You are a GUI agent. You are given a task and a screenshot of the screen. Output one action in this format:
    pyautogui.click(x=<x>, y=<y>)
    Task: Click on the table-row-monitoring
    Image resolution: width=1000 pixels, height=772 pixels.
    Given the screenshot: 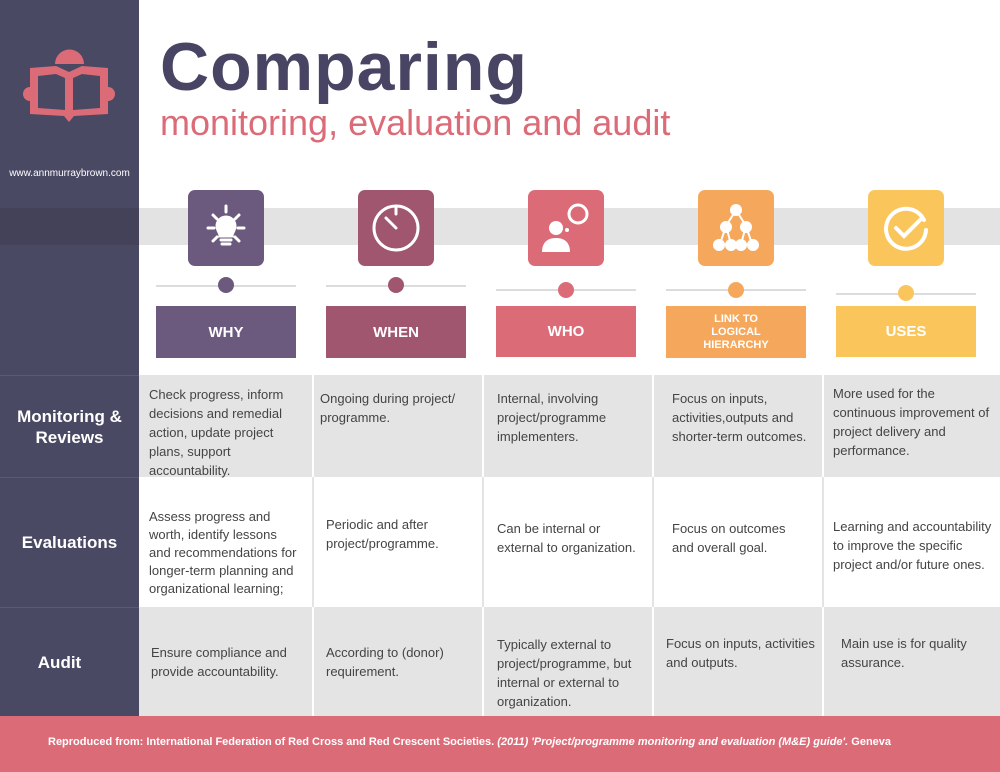 What is the action you would take?
    pyautogui.click(x=569, y=426)
    